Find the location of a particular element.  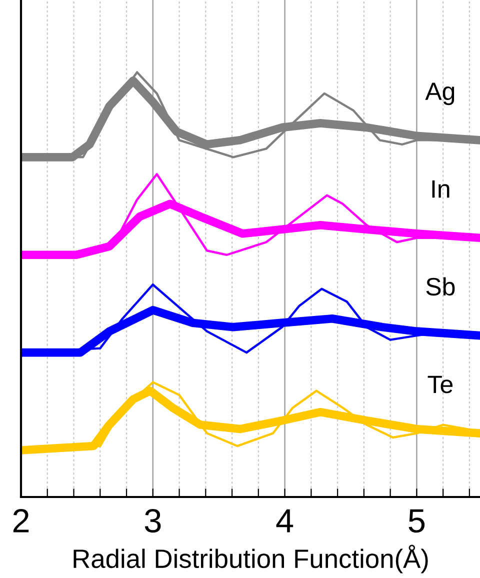

series-label: Ag is located at coordinates (439, 94).